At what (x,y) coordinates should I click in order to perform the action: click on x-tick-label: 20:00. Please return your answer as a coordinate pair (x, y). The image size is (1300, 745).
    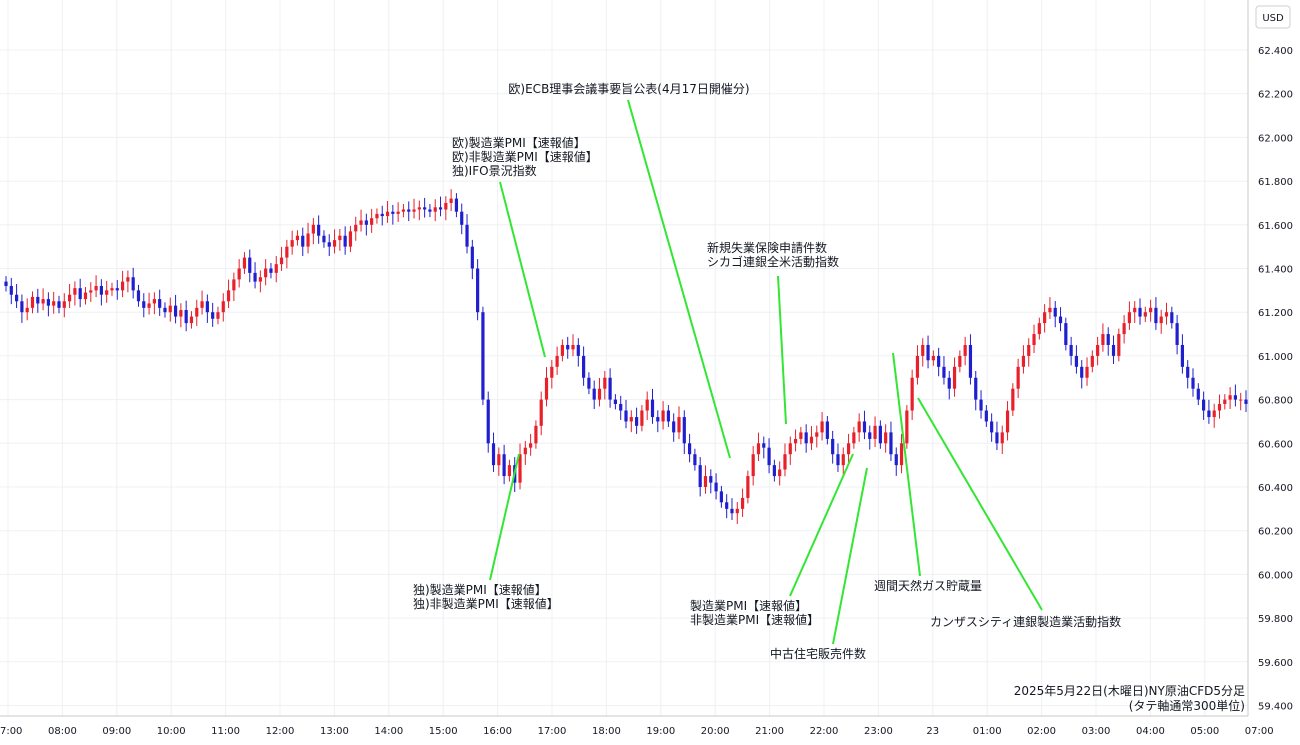
    Looking at the image, I should click on (715, 731).